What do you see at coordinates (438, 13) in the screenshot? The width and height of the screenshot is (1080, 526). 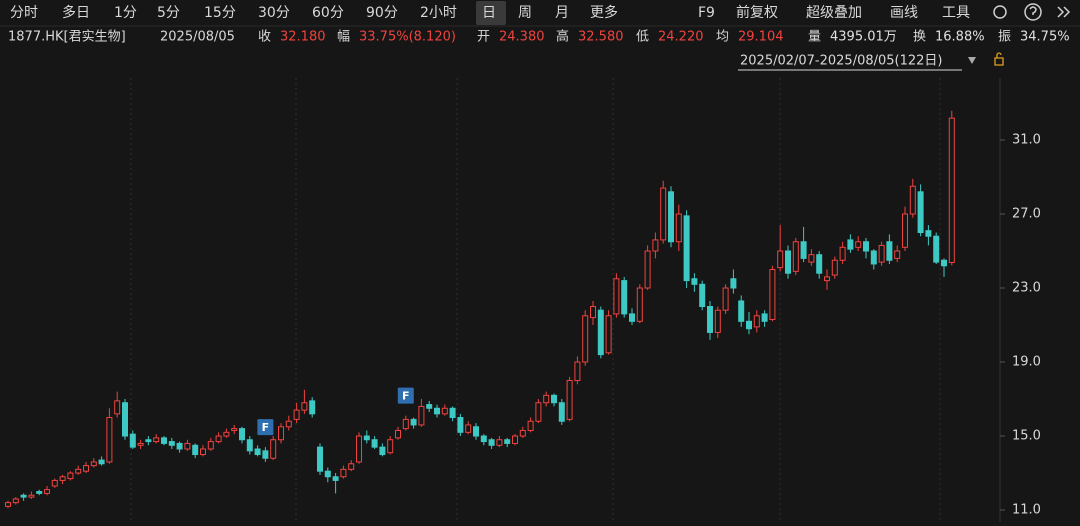 I see `toolbar-tab: 2小时` at bounding box center [438, 13].